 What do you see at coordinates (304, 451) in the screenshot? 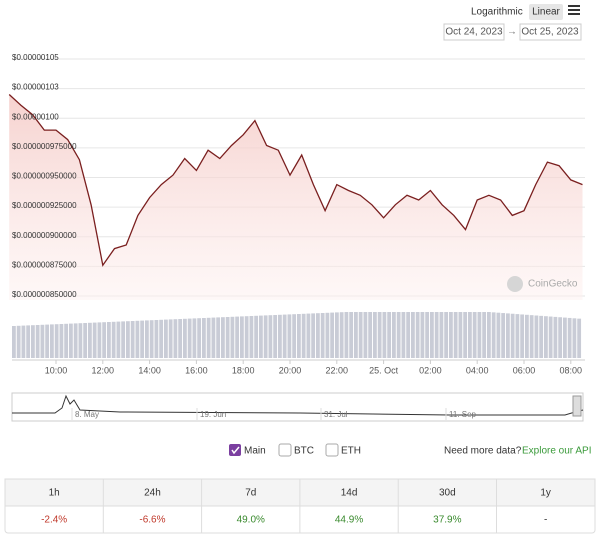
I see `legend-btc: BTC` at bounding box center [304, 451].